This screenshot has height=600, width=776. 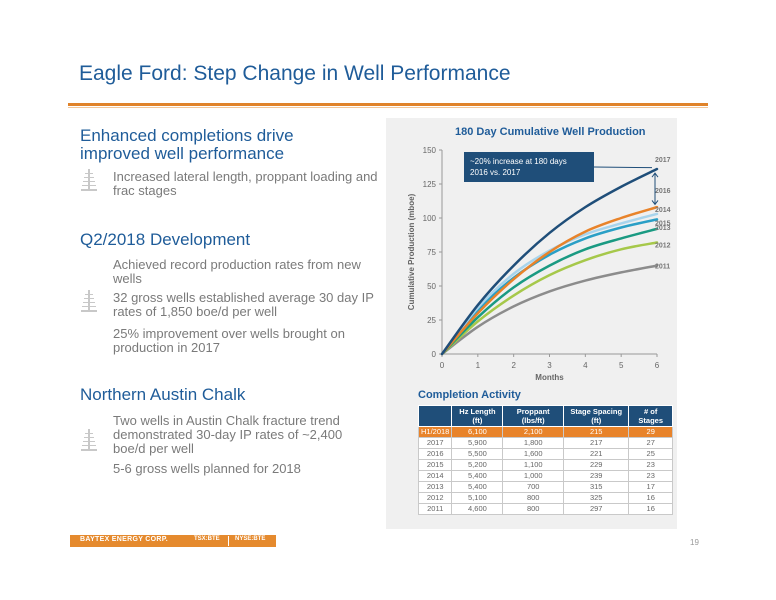 I want to click on table-cell: H1/2018, so click(x=435, y=432).